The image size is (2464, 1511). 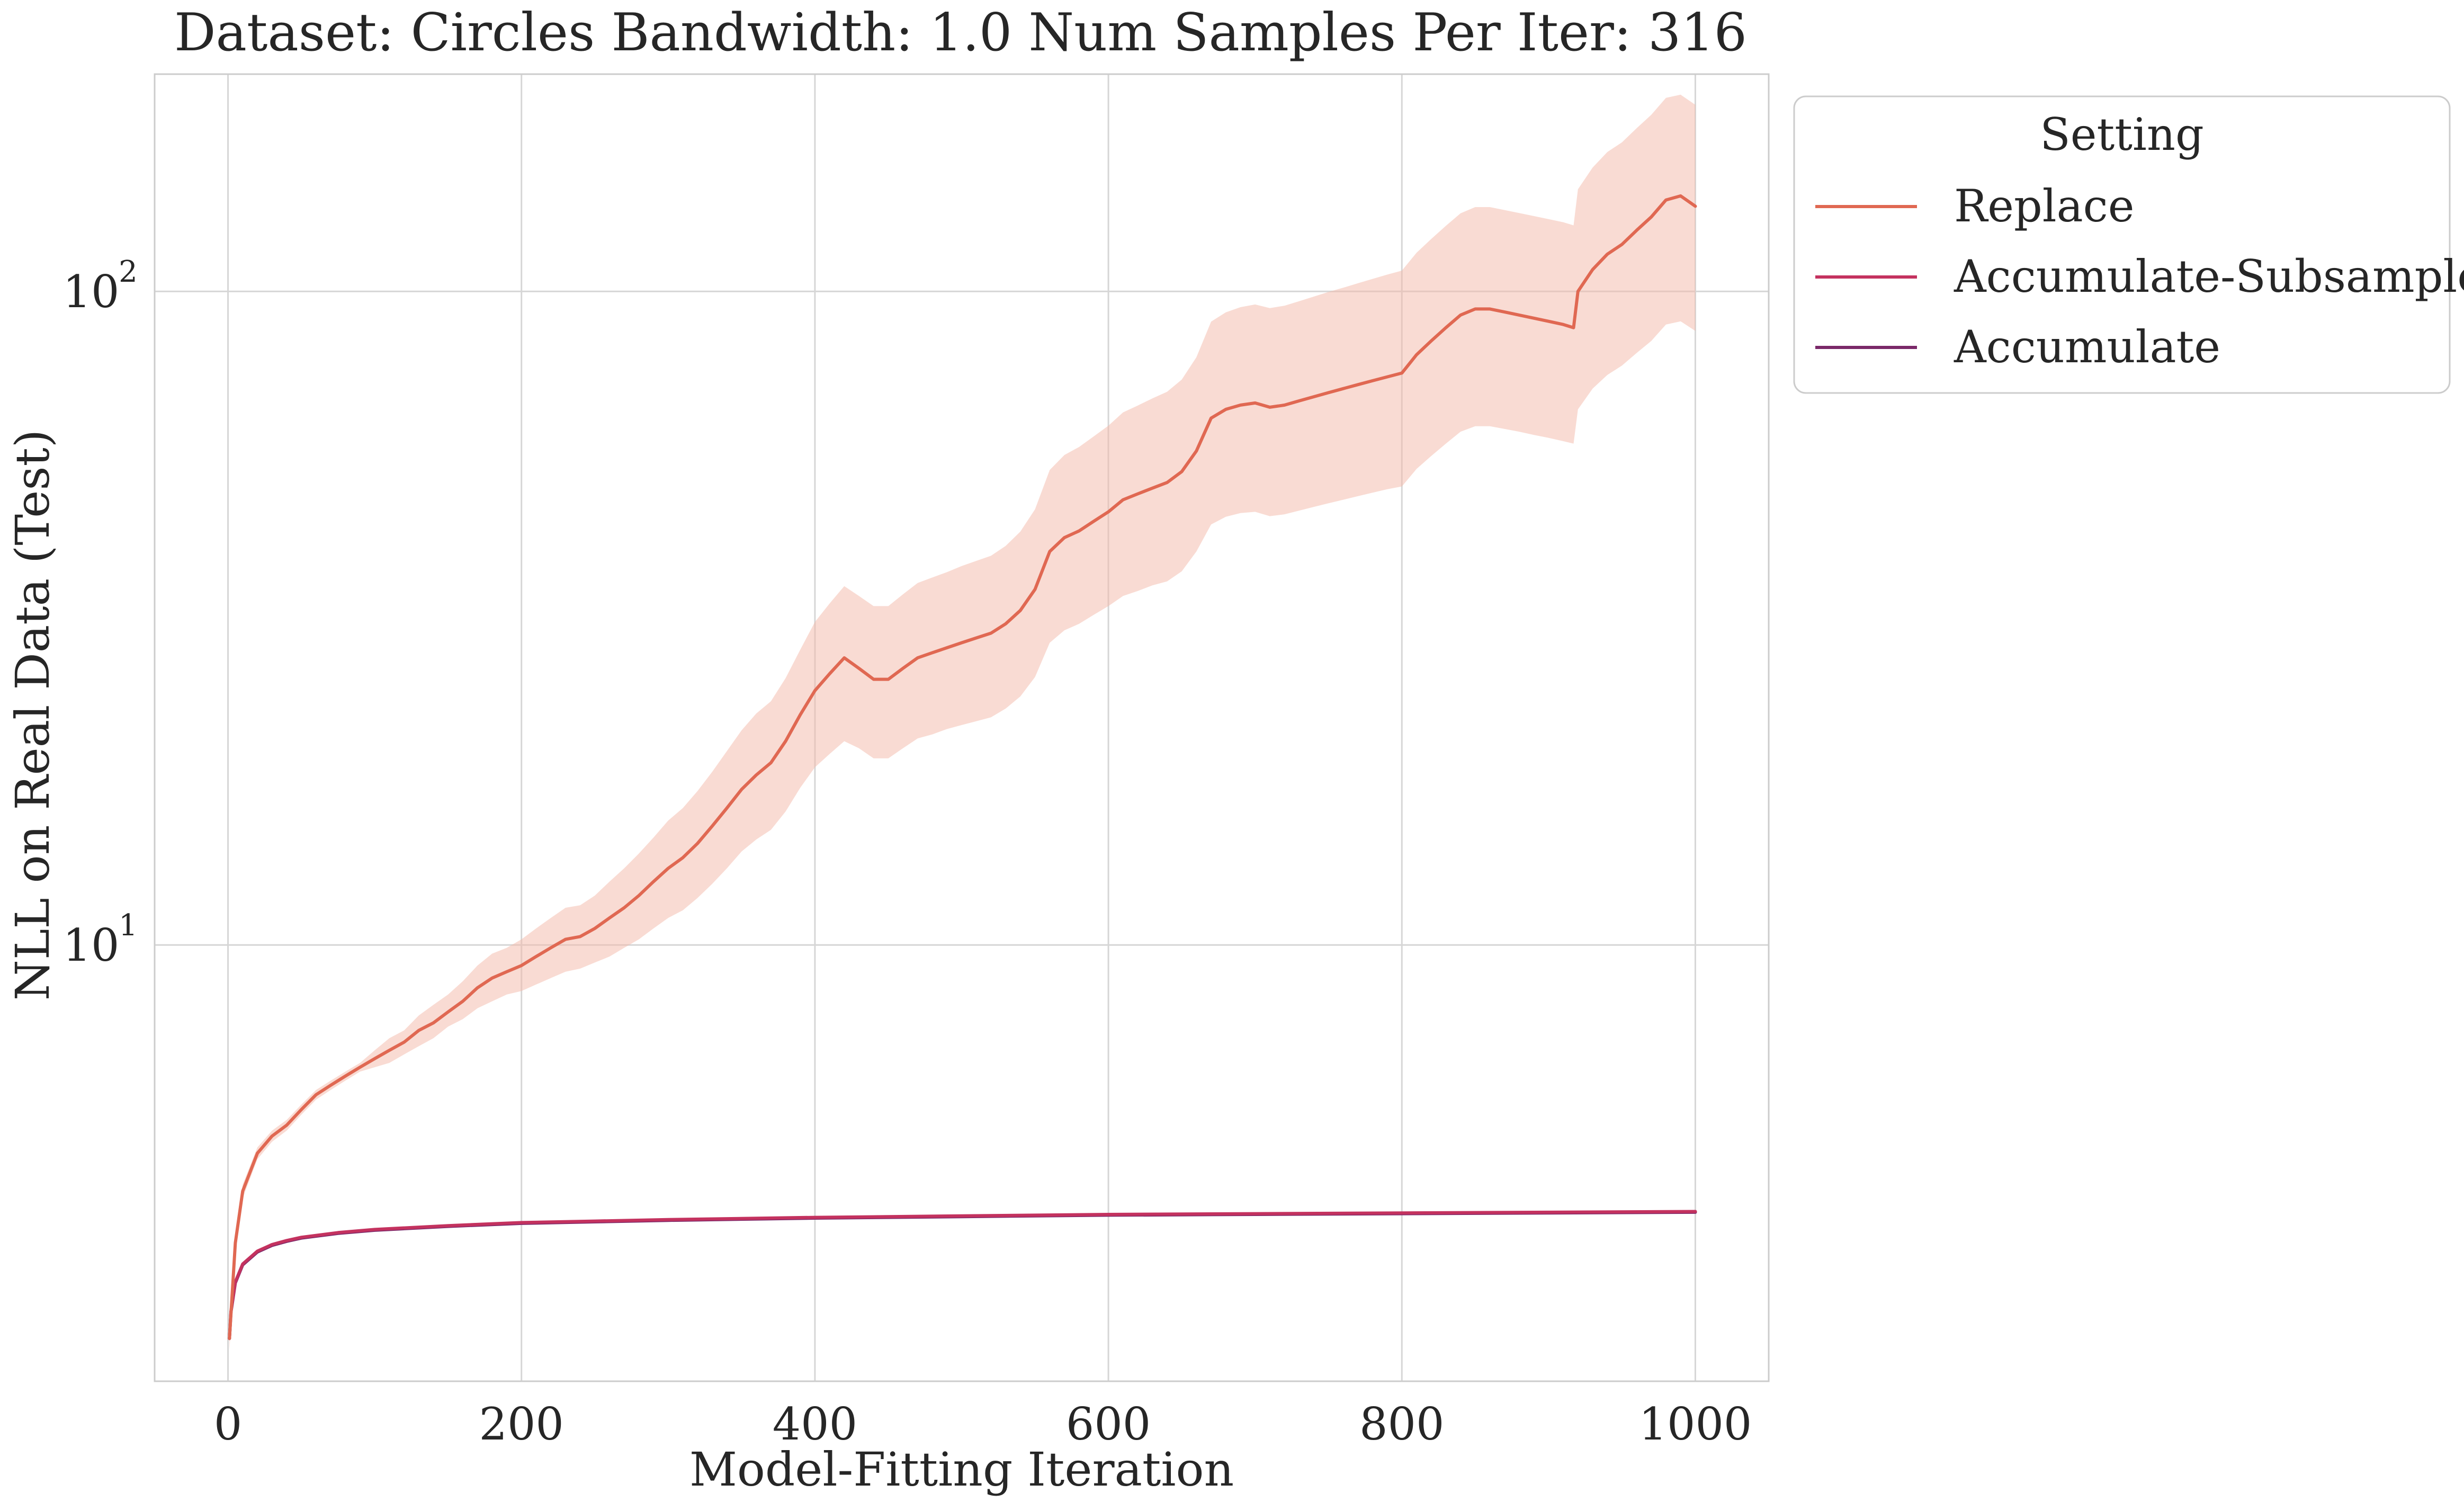 I want to click on x-tick-label: 0, so click(x=228, y=1424).